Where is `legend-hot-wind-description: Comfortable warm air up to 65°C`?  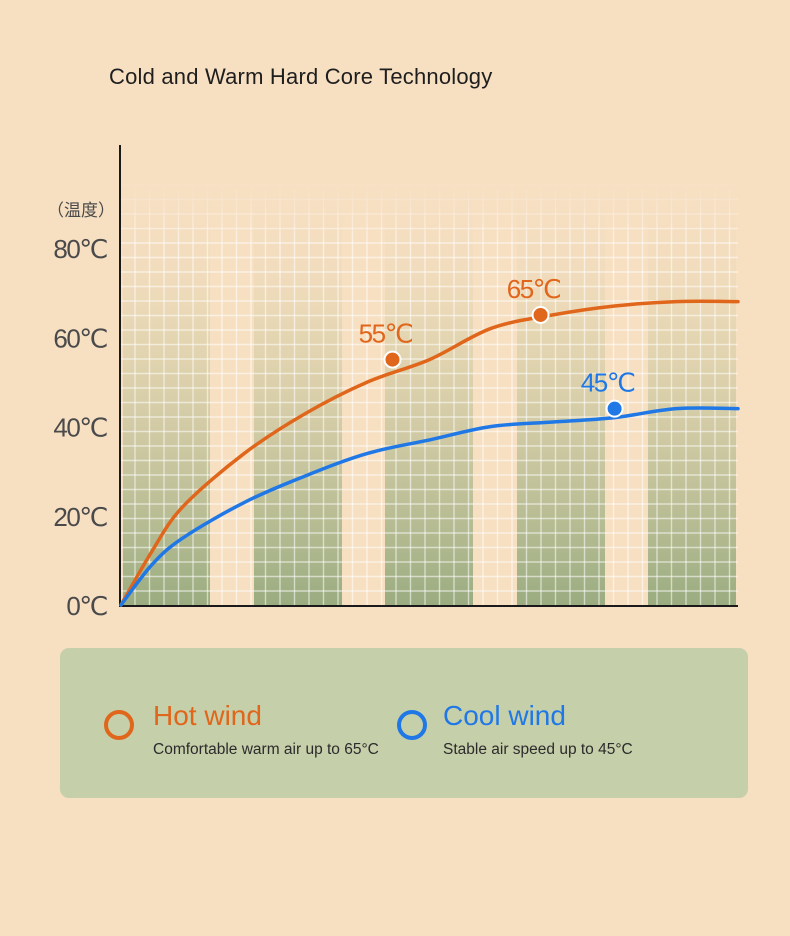 legend-hot-wind-description: Comfortable warm air up to 65°C is located at coordinates (266, 749).